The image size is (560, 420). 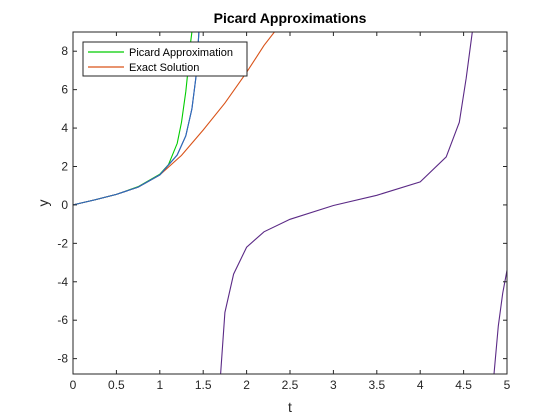 I want to click on y-tick-label: -4, so click(x=62, y=282).